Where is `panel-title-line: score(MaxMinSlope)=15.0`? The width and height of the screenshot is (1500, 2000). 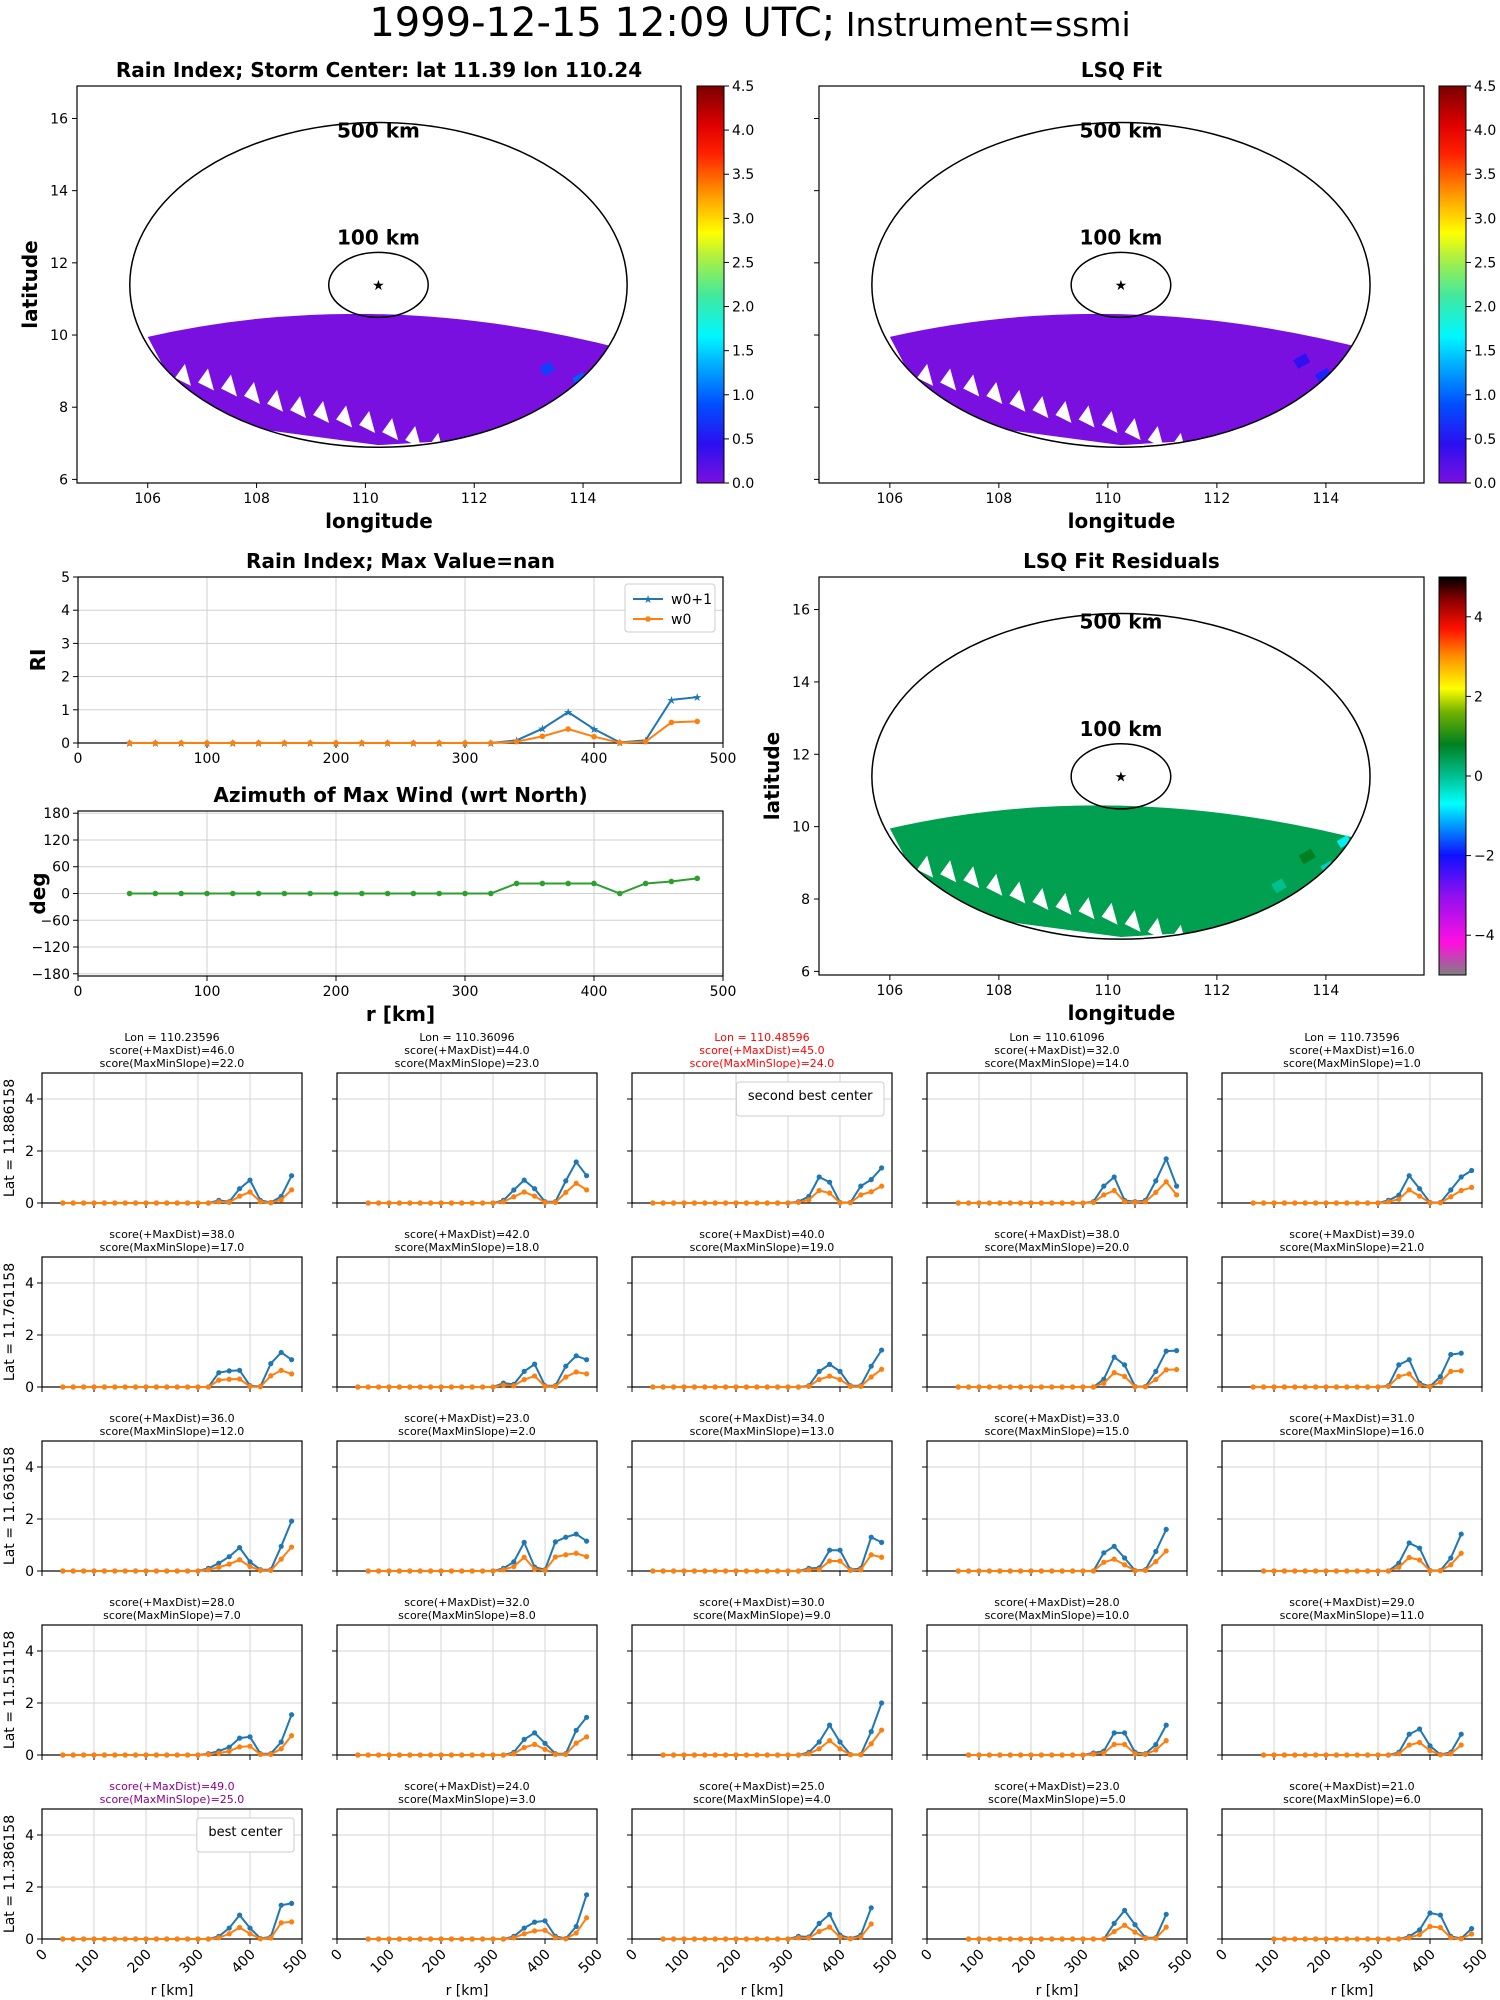
panel-title-line: score(MaxMinSlope)=15.0 is located at coordinates (1057, 1431).